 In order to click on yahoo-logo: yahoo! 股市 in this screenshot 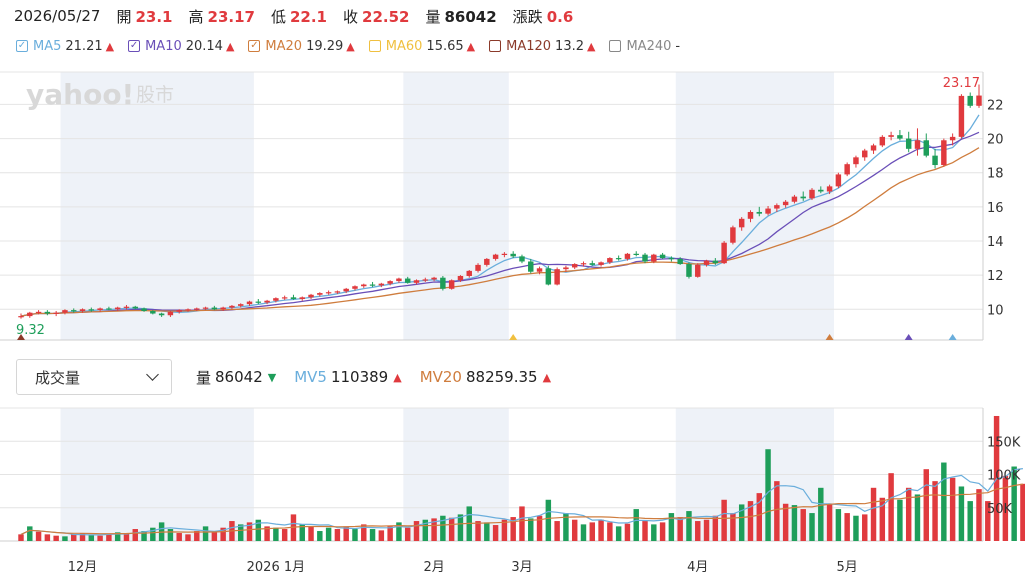, I will do `click(100, 94)`.